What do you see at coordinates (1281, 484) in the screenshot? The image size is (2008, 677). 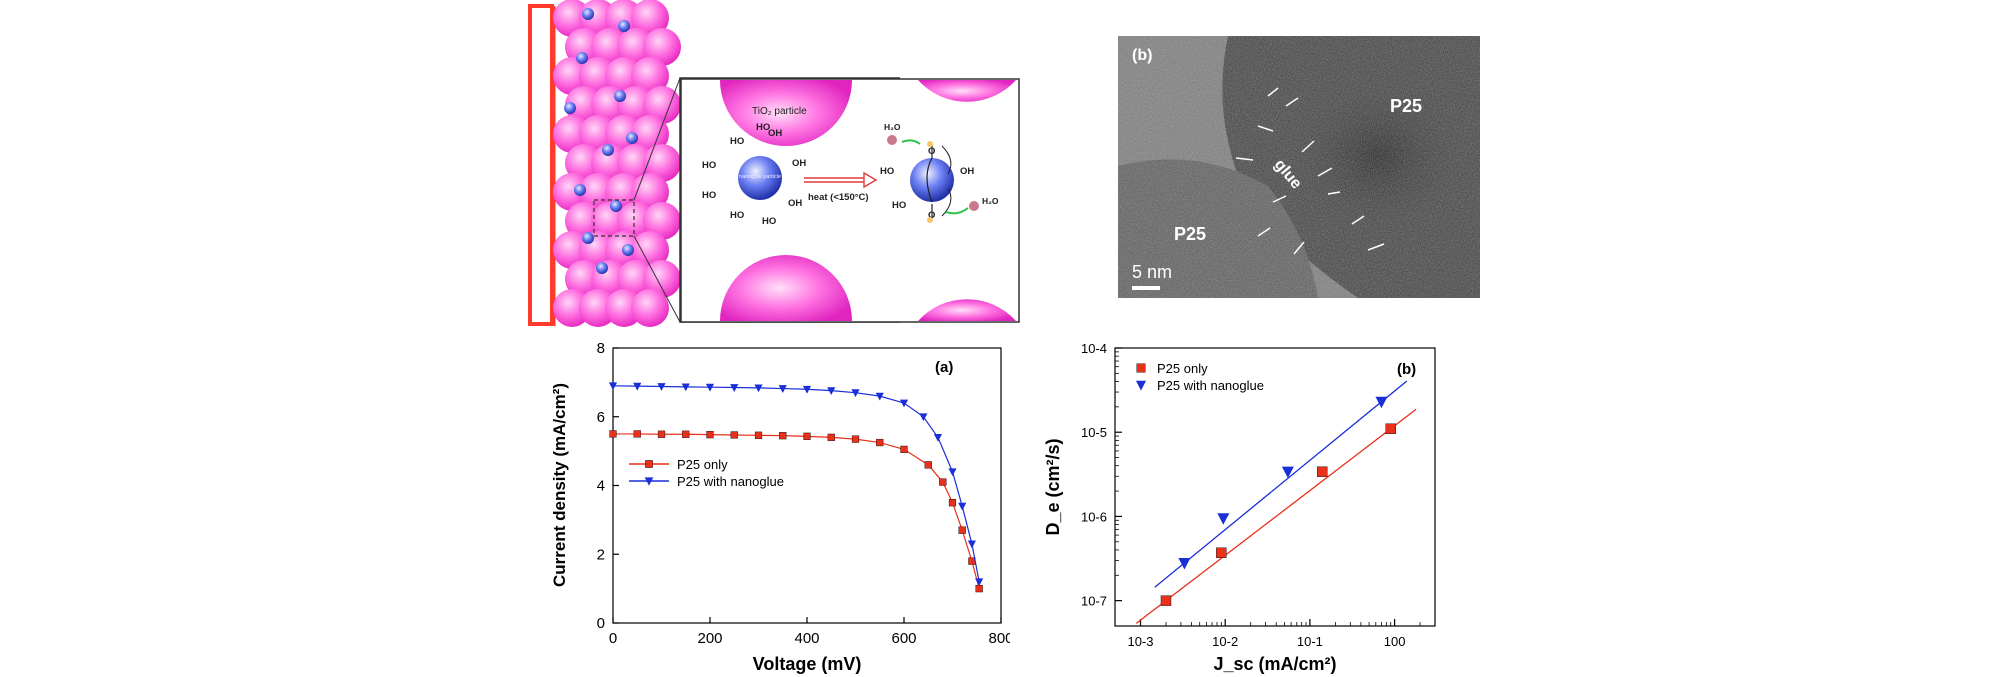 I see `de-fit-line` at bounding box center [1281, 484].